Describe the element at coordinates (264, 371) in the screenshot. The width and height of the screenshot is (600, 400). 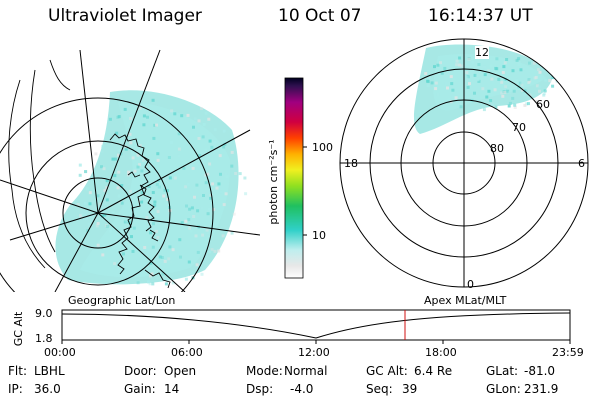
I see `mode-key: Mode:` at that location.